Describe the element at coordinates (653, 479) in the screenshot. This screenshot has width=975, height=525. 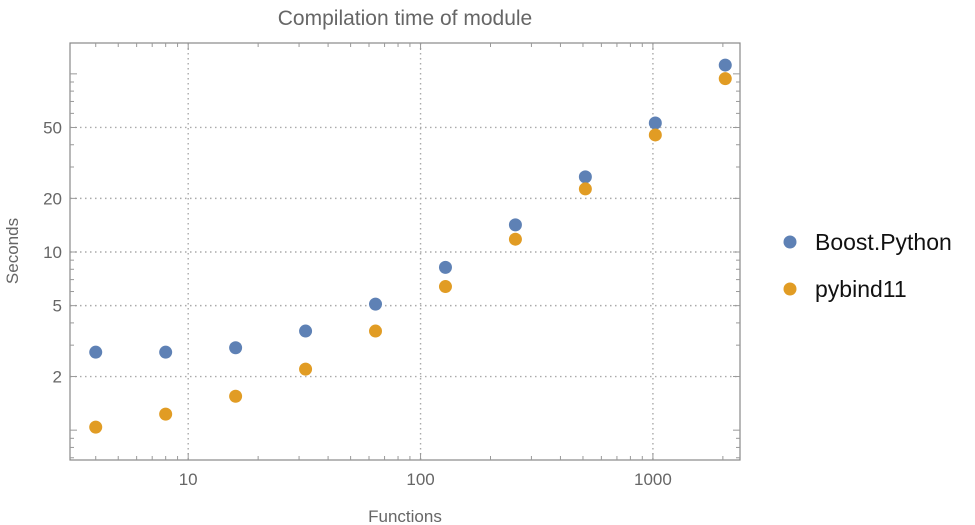
I see `x-tick-label: 1000` at that location.